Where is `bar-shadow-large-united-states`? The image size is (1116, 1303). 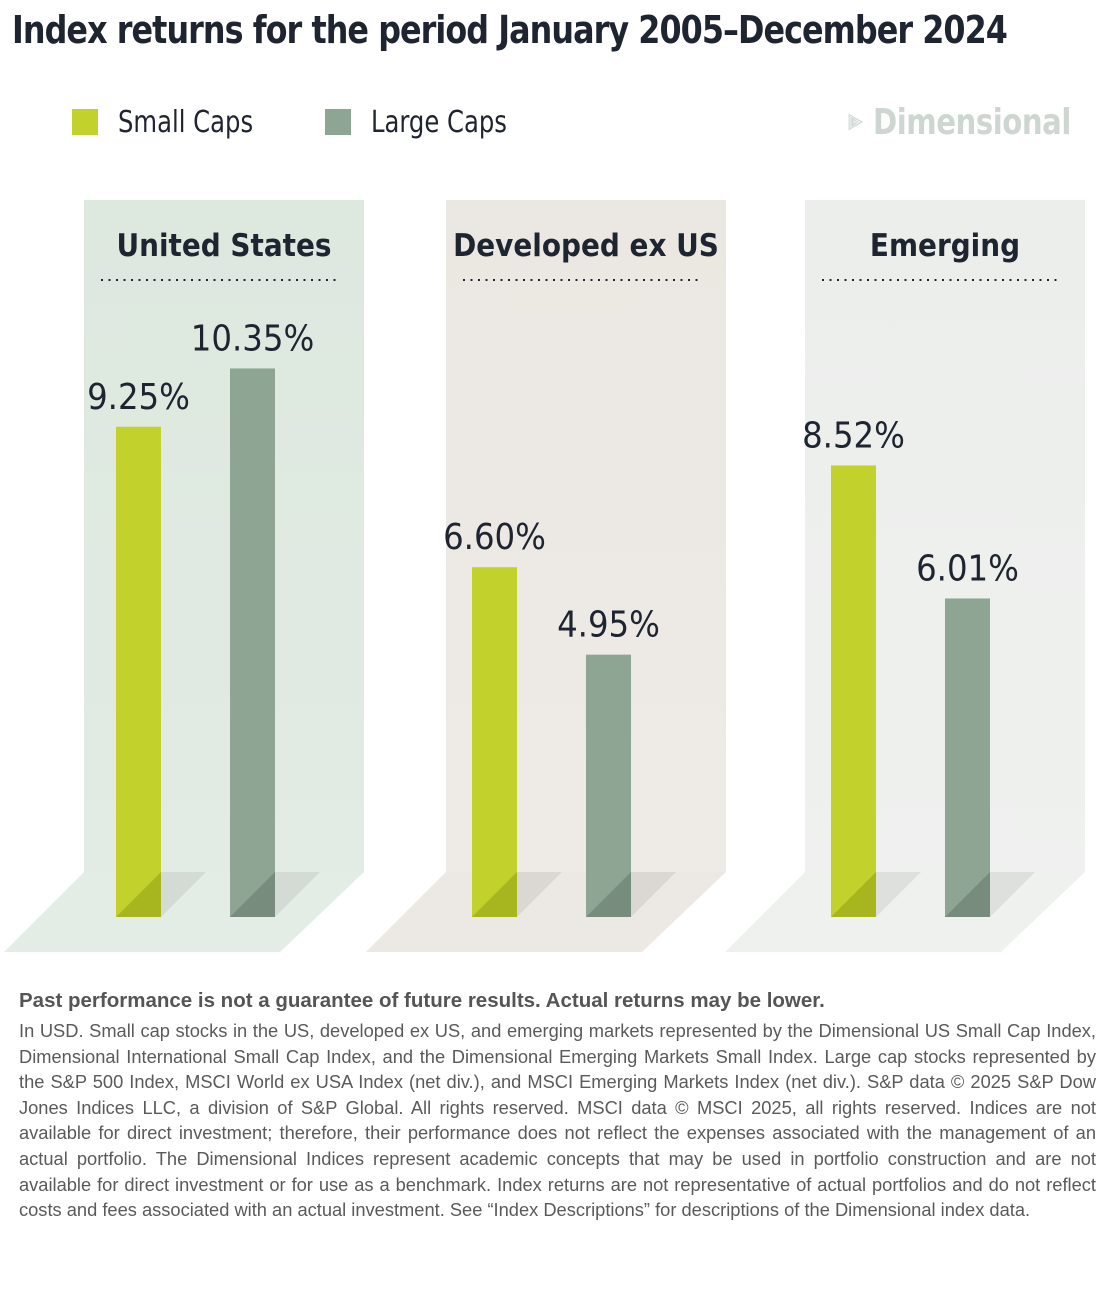 bar-shadow-large-united-states is located at coordinates (297, 894).